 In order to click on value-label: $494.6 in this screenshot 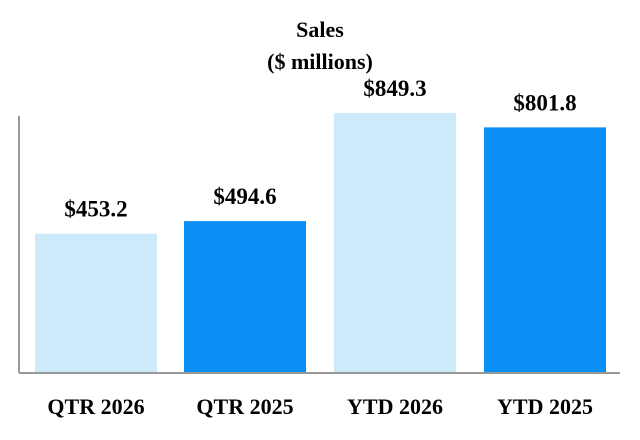, I will do `click(244, 196)`.